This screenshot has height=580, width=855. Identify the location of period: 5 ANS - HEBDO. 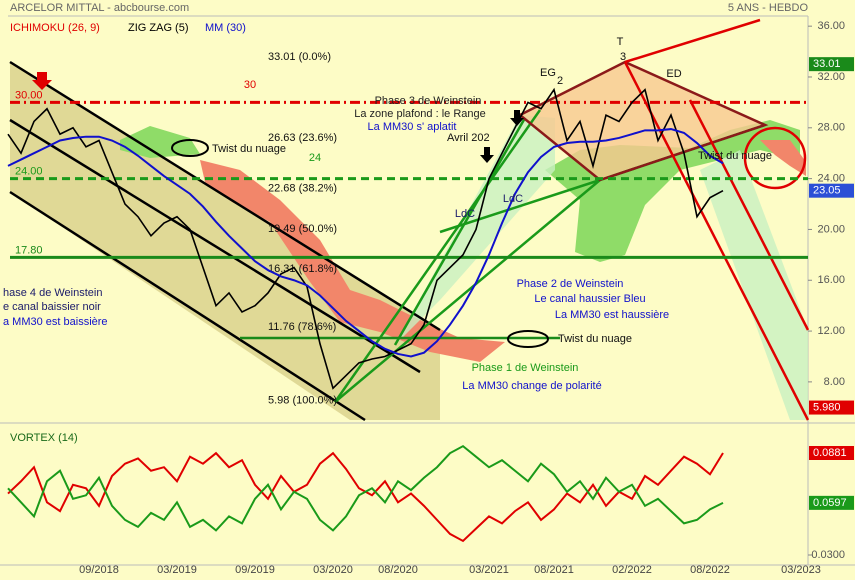
(768, 8).